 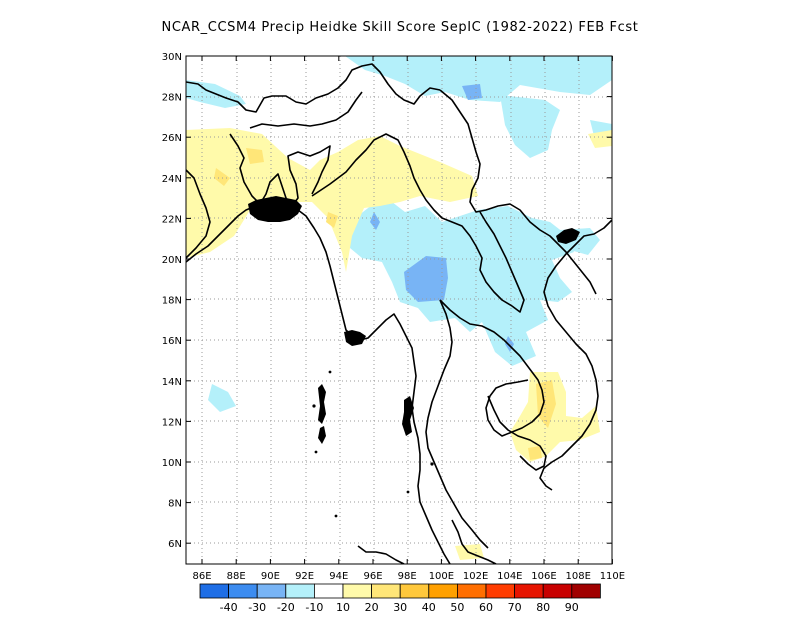 I want to click on negative-skill-region-central, so click(x=462, y=284).